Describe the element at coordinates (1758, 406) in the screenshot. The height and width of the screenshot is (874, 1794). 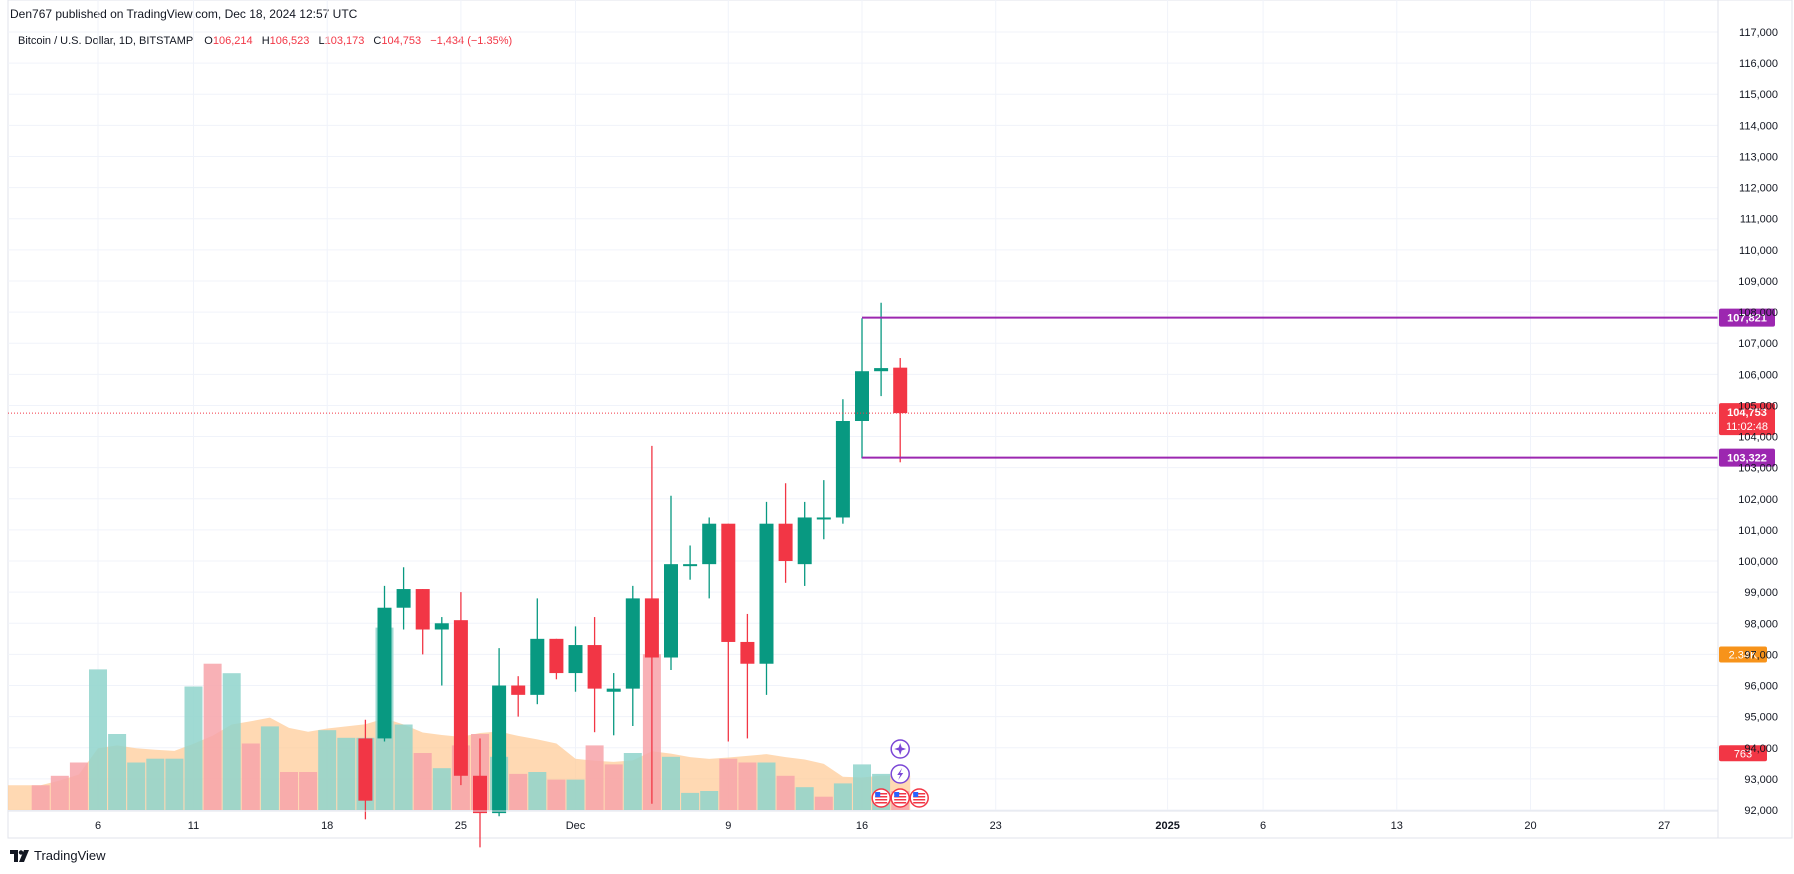
I see `price-tick-label: 105,000` at that location.